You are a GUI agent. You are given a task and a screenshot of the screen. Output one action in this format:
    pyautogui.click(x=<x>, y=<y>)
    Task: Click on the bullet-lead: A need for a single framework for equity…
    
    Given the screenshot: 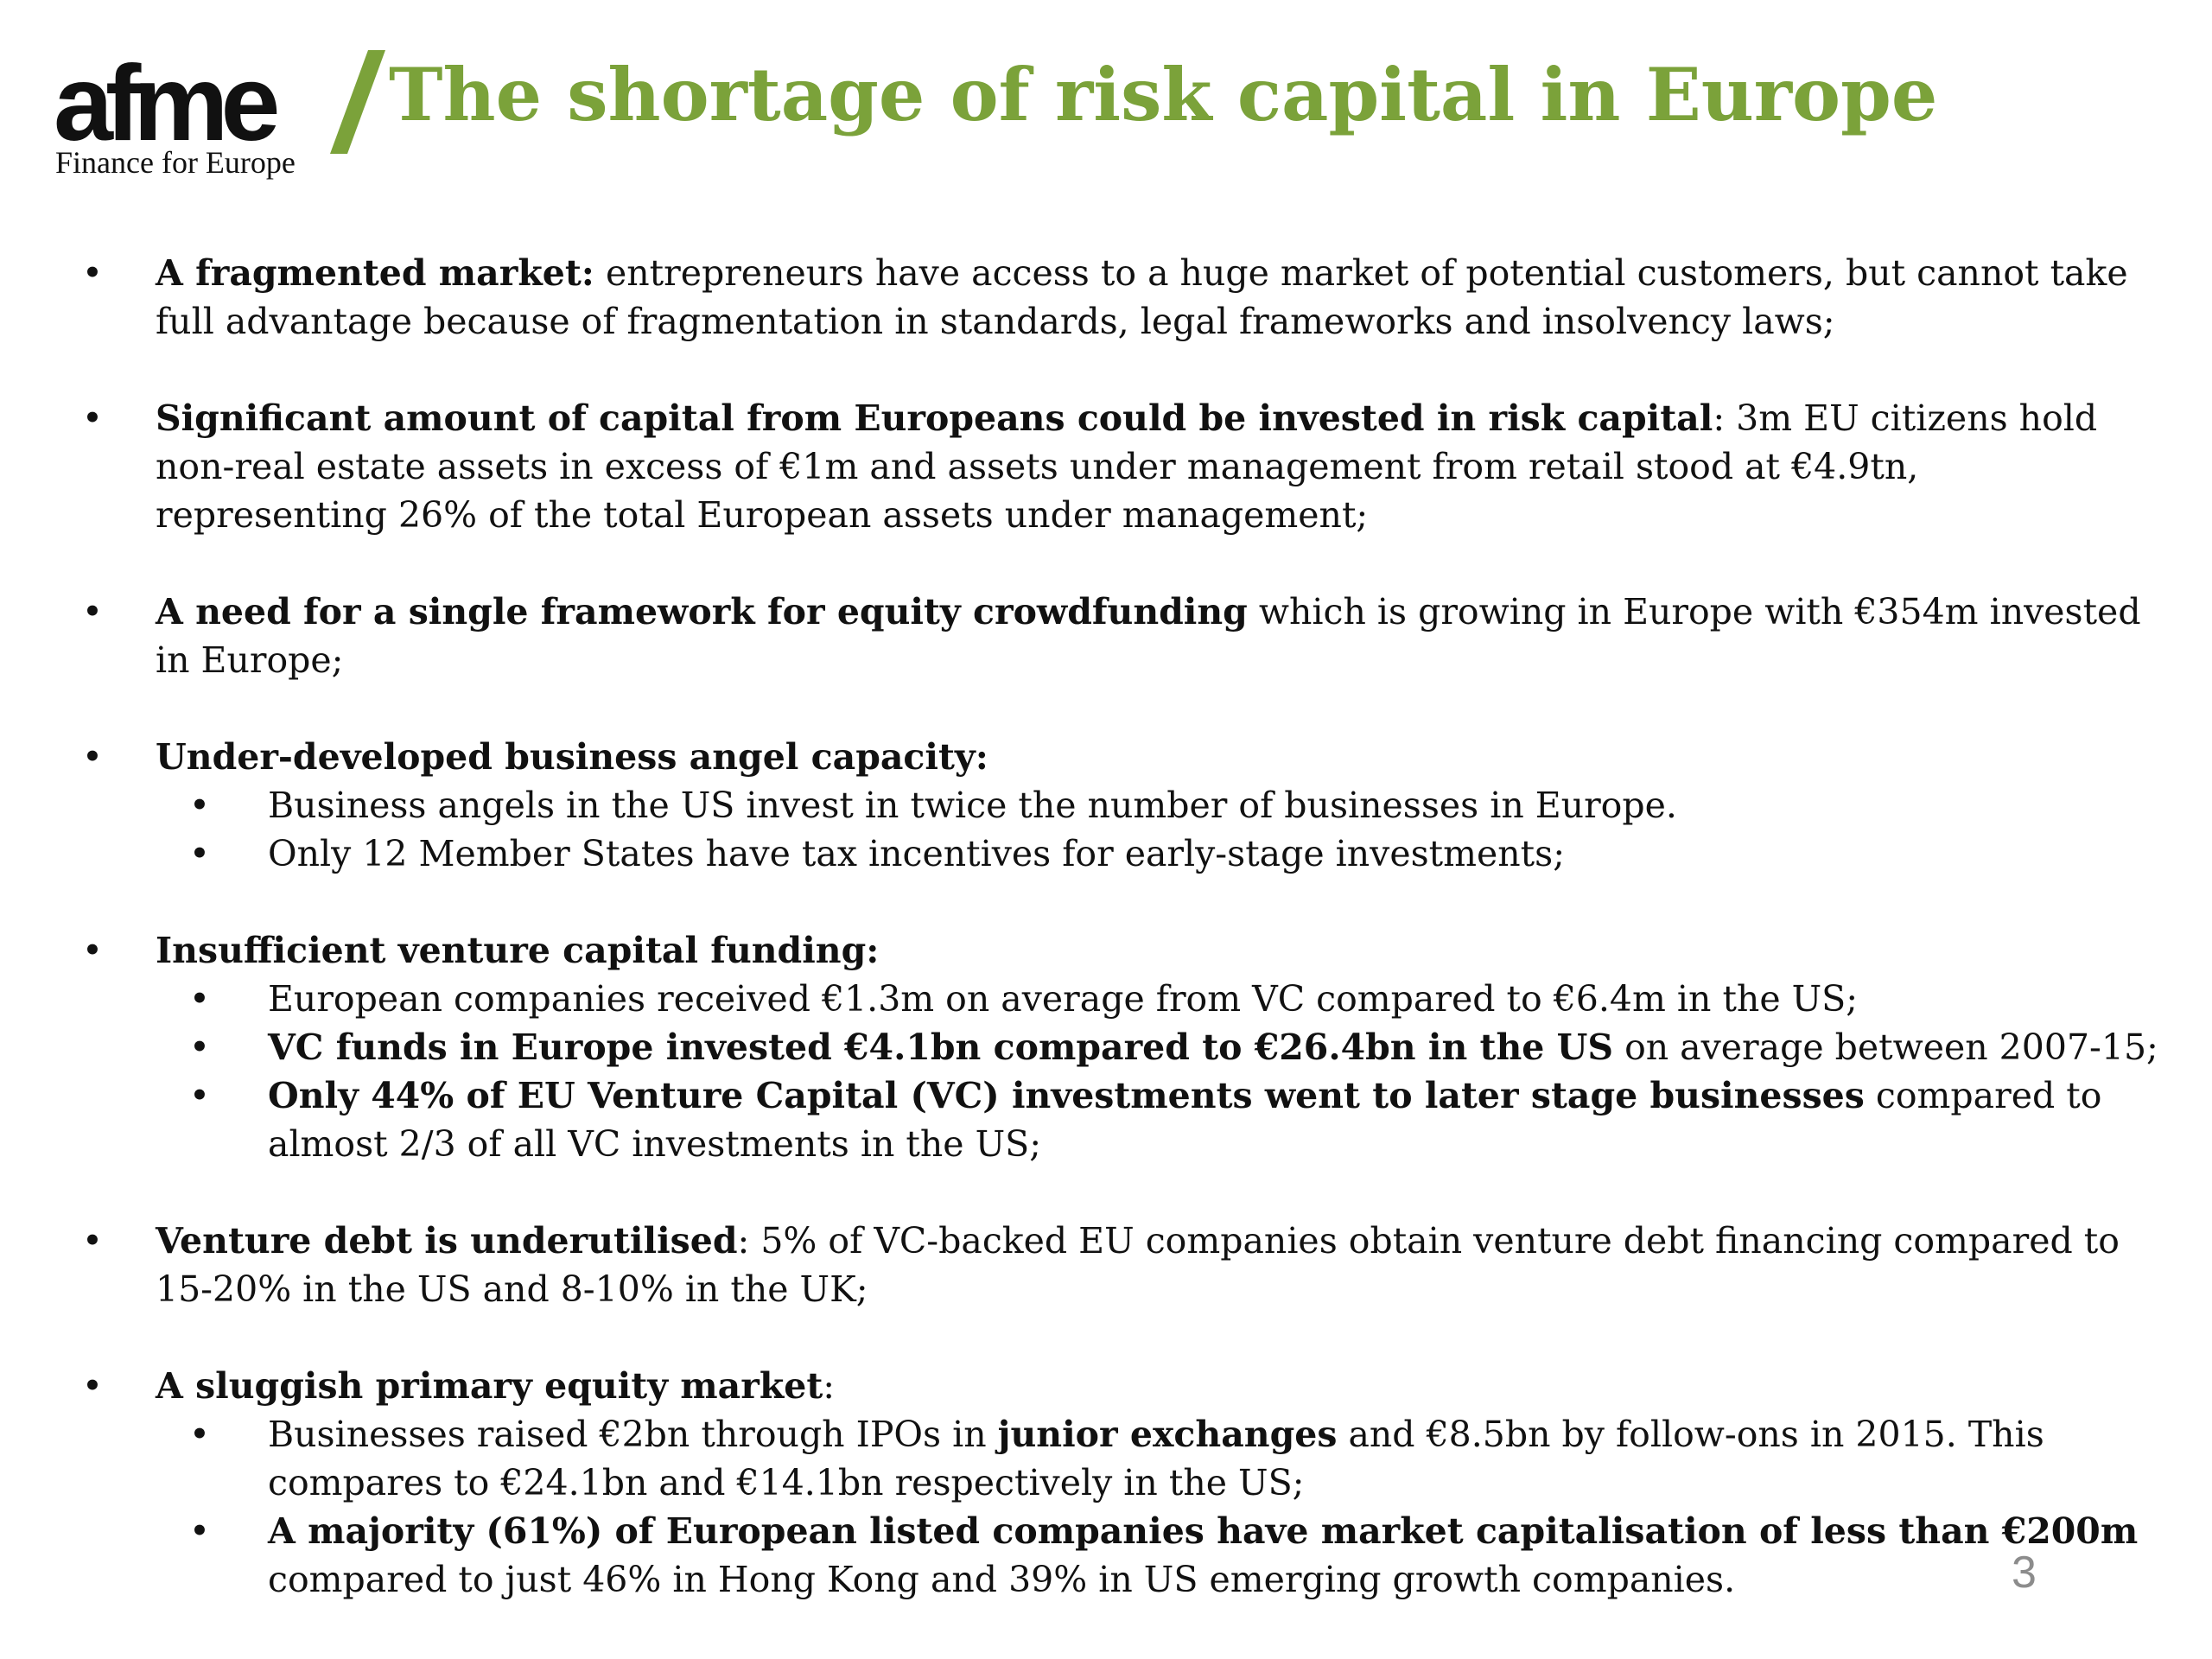 What is the action you would take?
    pyautogui.click(x=702, y=611)
    